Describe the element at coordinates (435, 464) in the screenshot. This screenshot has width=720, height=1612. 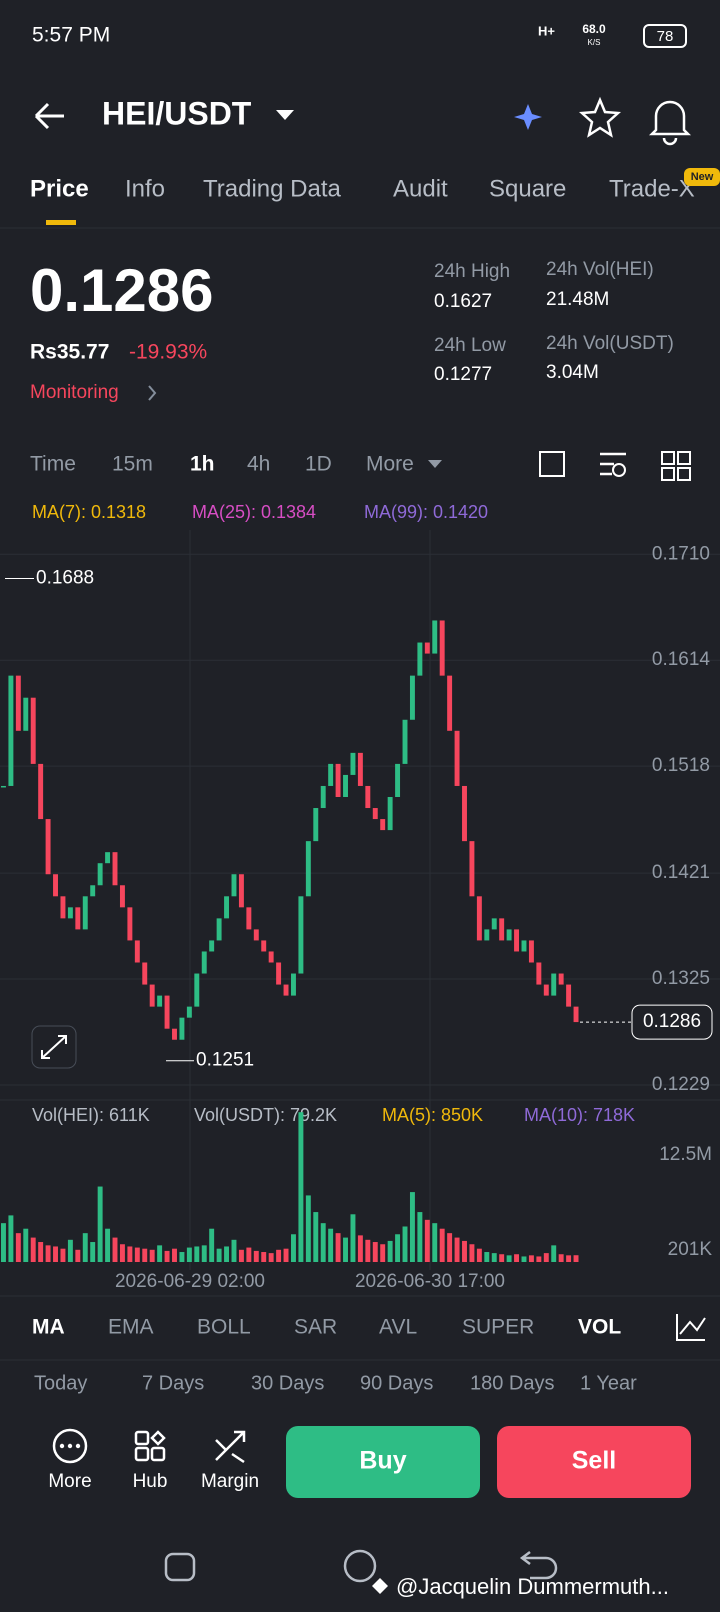
I see `more-dropdown` at that location.